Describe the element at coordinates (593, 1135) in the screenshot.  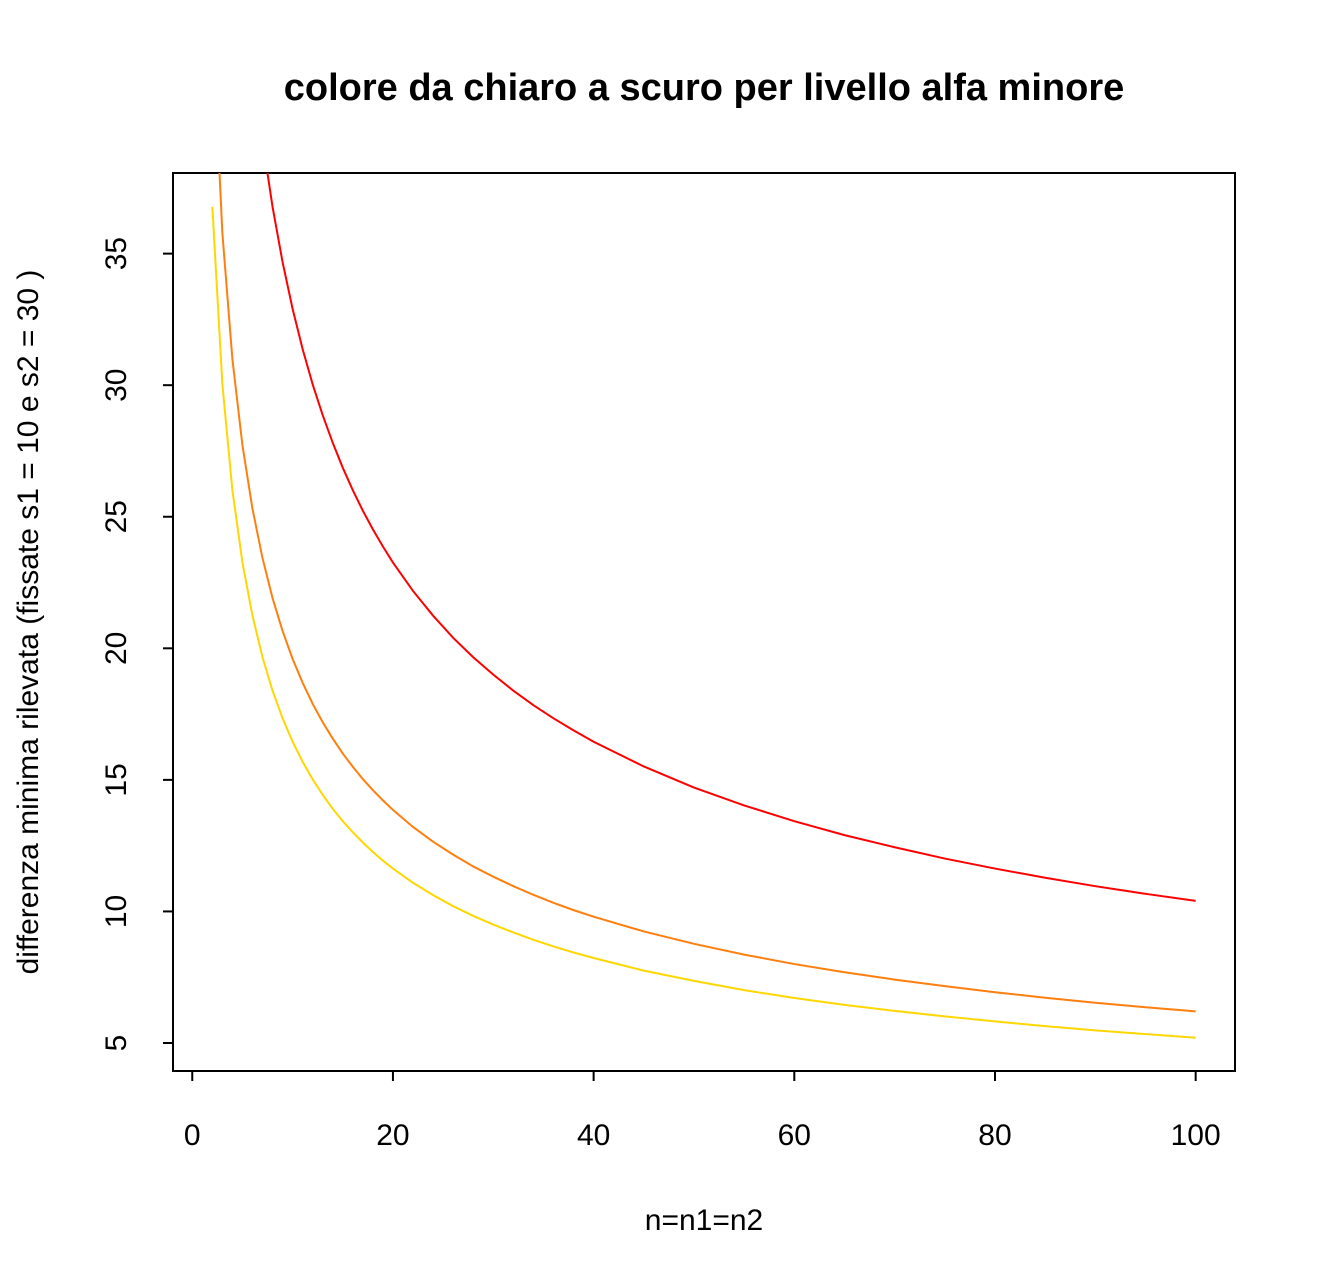
I see `x-tick-label: 40` at that location.